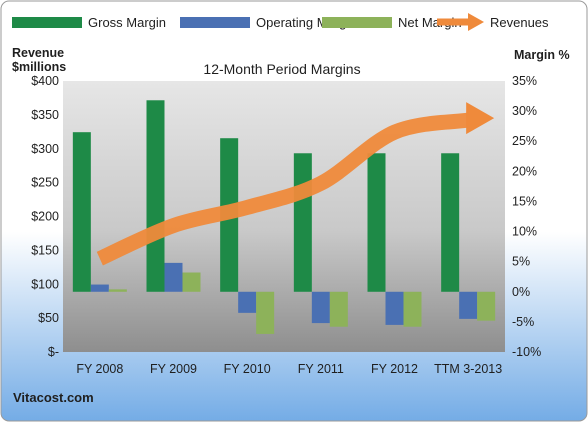 The height and width of the screenshot is (422, 588). What do you see at coordinates (542, 55) in the screenshot?
I see `right-axis-title: Margin %` at bounding box center [542, 55].